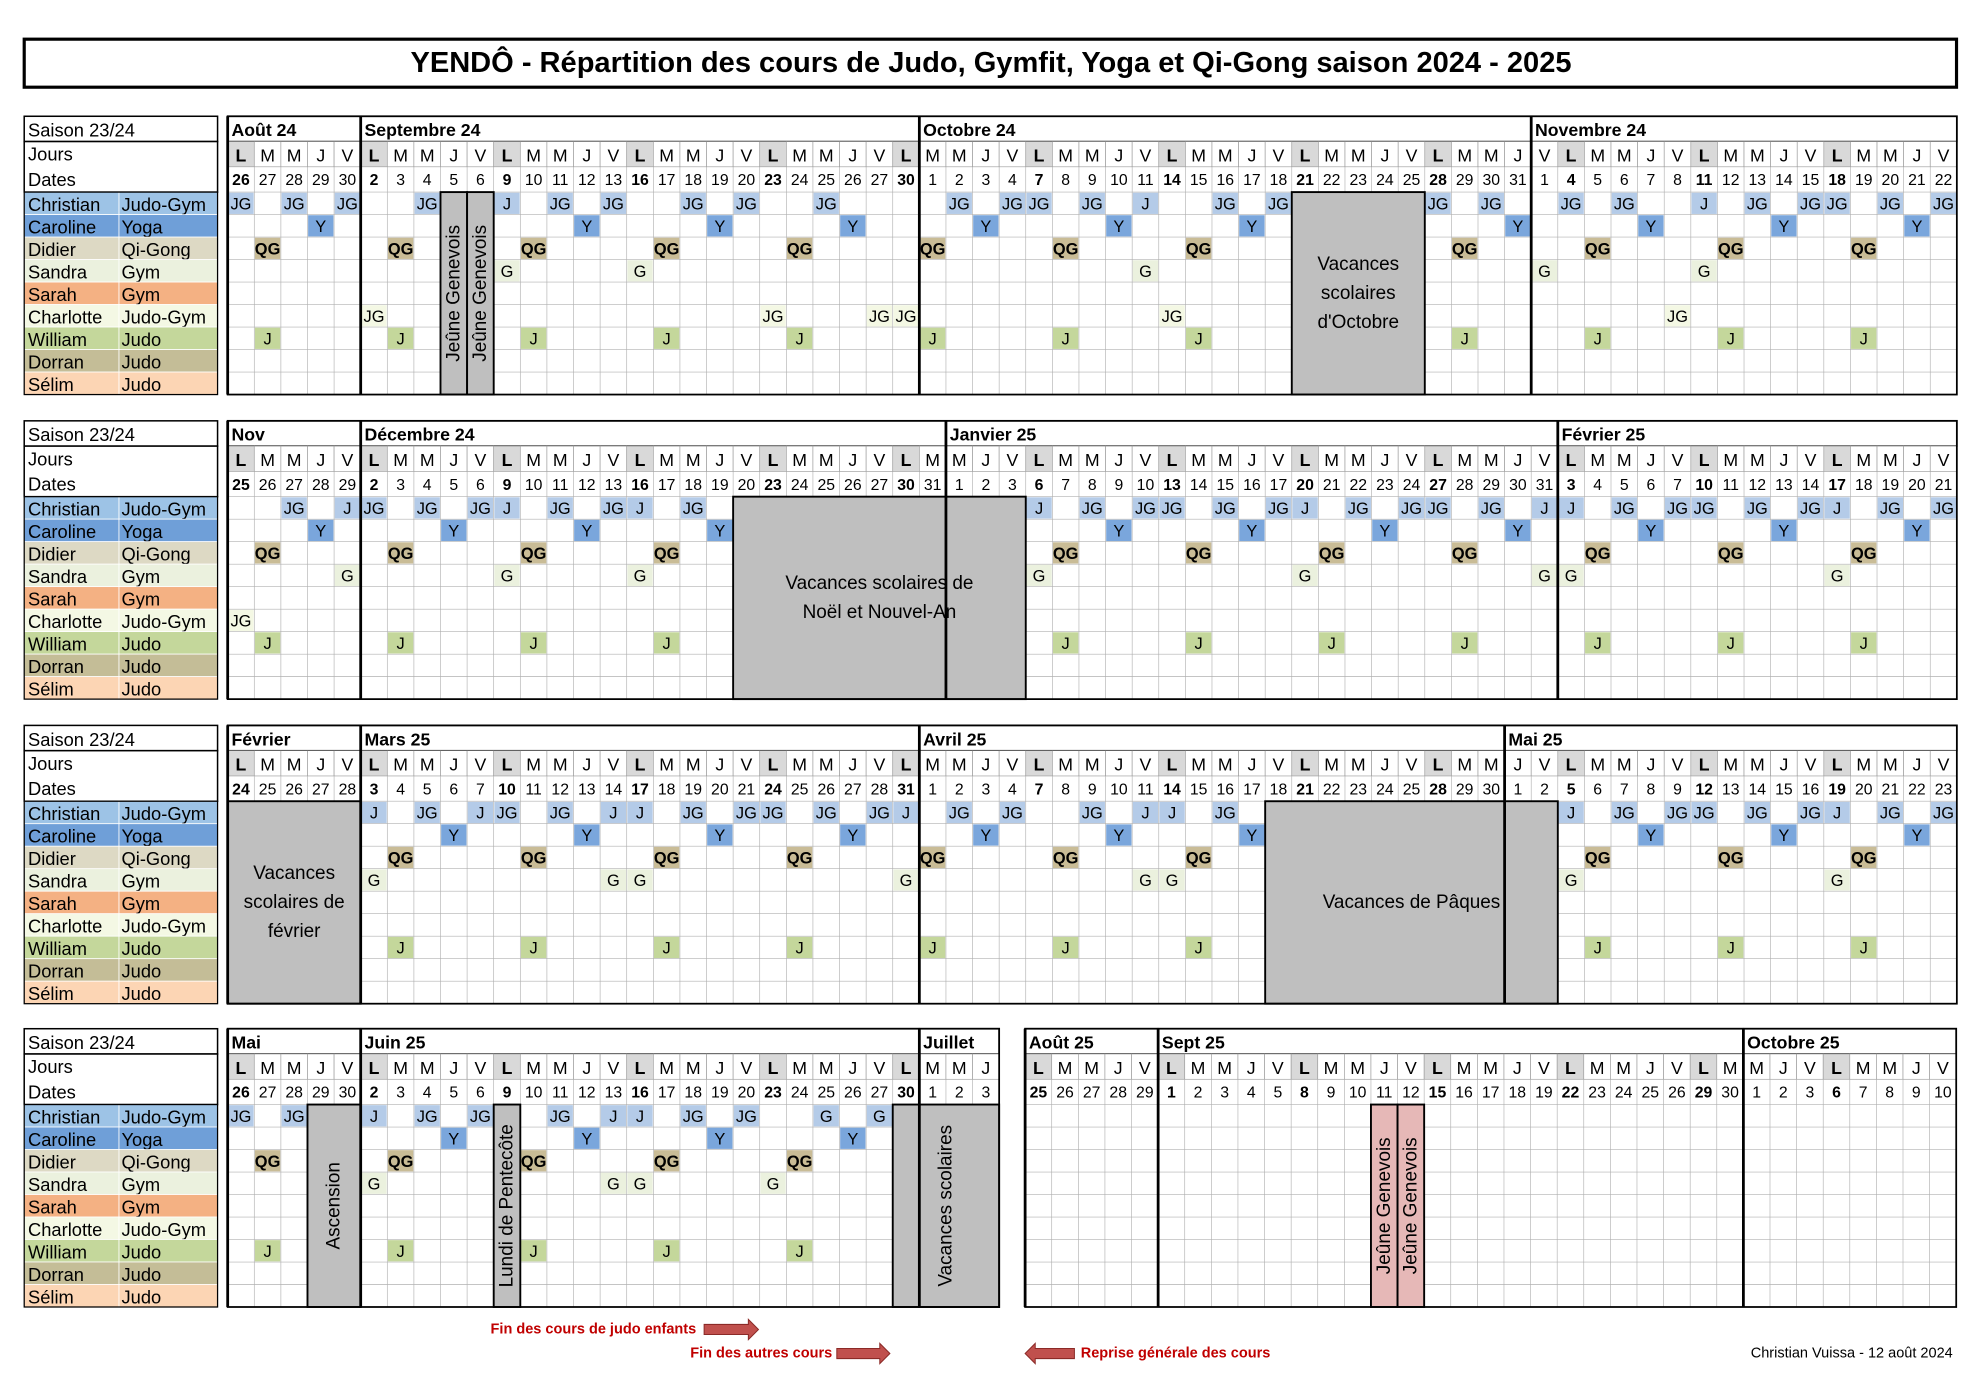  I want to click on holiday-label: Lundi de Pentecôte, so click(507, 1205).